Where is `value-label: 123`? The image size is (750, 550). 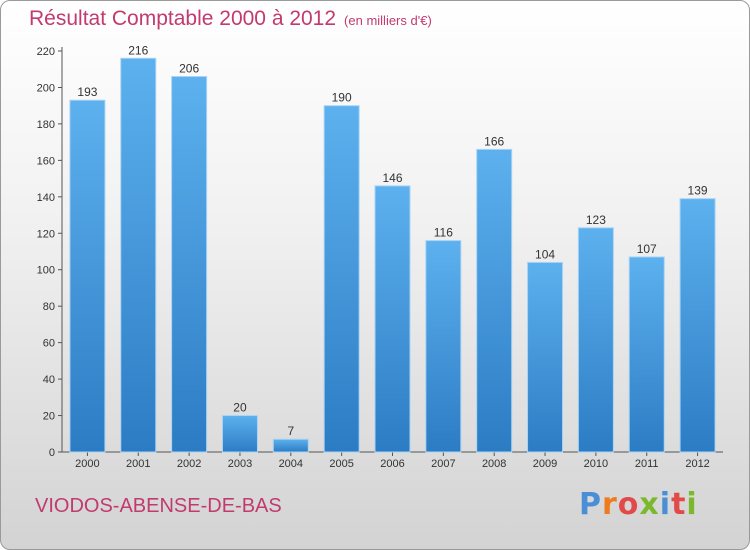
value-label: 123 is located at coordinates (596, 220).